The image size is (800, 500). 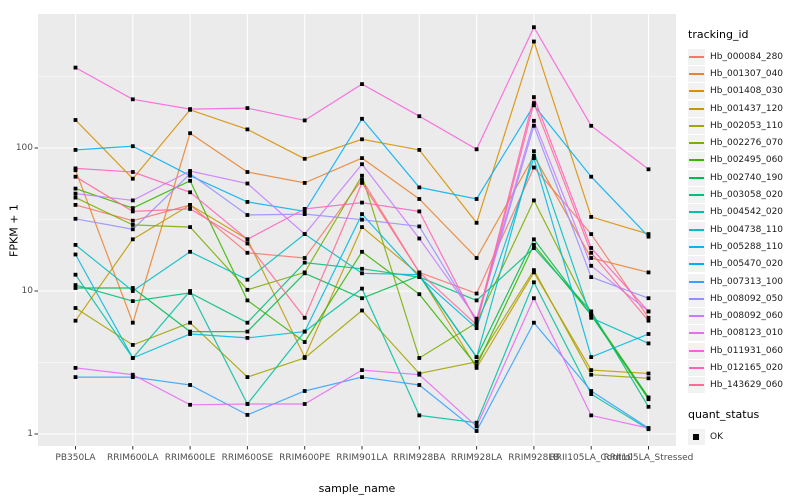 I want to click on x-tick-label: RRIM600LE, so click(x=190, y=458).